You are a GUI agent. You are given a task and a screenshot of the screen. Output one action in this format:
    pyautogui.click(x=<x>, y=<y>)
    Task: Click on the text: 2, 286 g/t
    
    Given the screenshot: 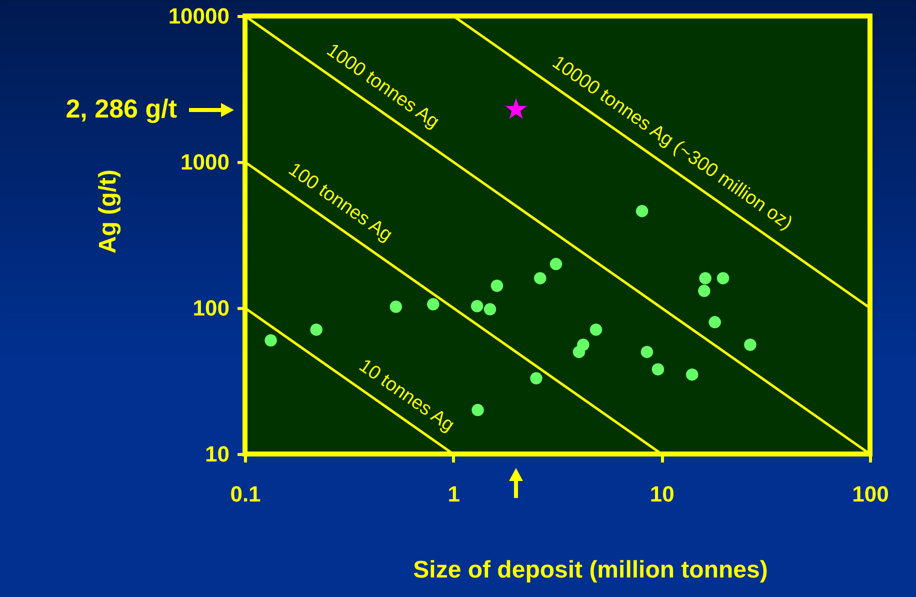 What is the action you would take?
    pyautogui.click(x=122, y=109)
    